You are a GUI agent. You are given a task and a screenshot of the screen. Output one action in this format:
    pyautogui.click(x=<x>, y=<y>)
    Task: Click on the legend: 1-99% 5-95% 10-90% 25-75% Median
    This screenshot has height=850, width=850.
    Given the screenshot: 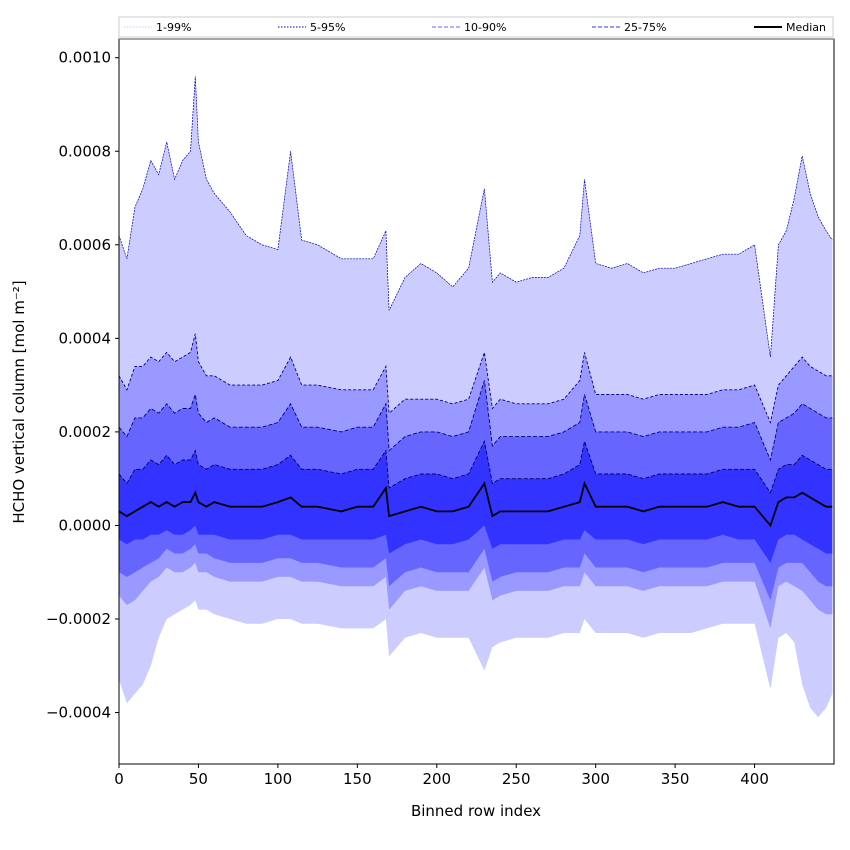 What is the action you would take?
    pyautogui.click(x=476, y=28)
    